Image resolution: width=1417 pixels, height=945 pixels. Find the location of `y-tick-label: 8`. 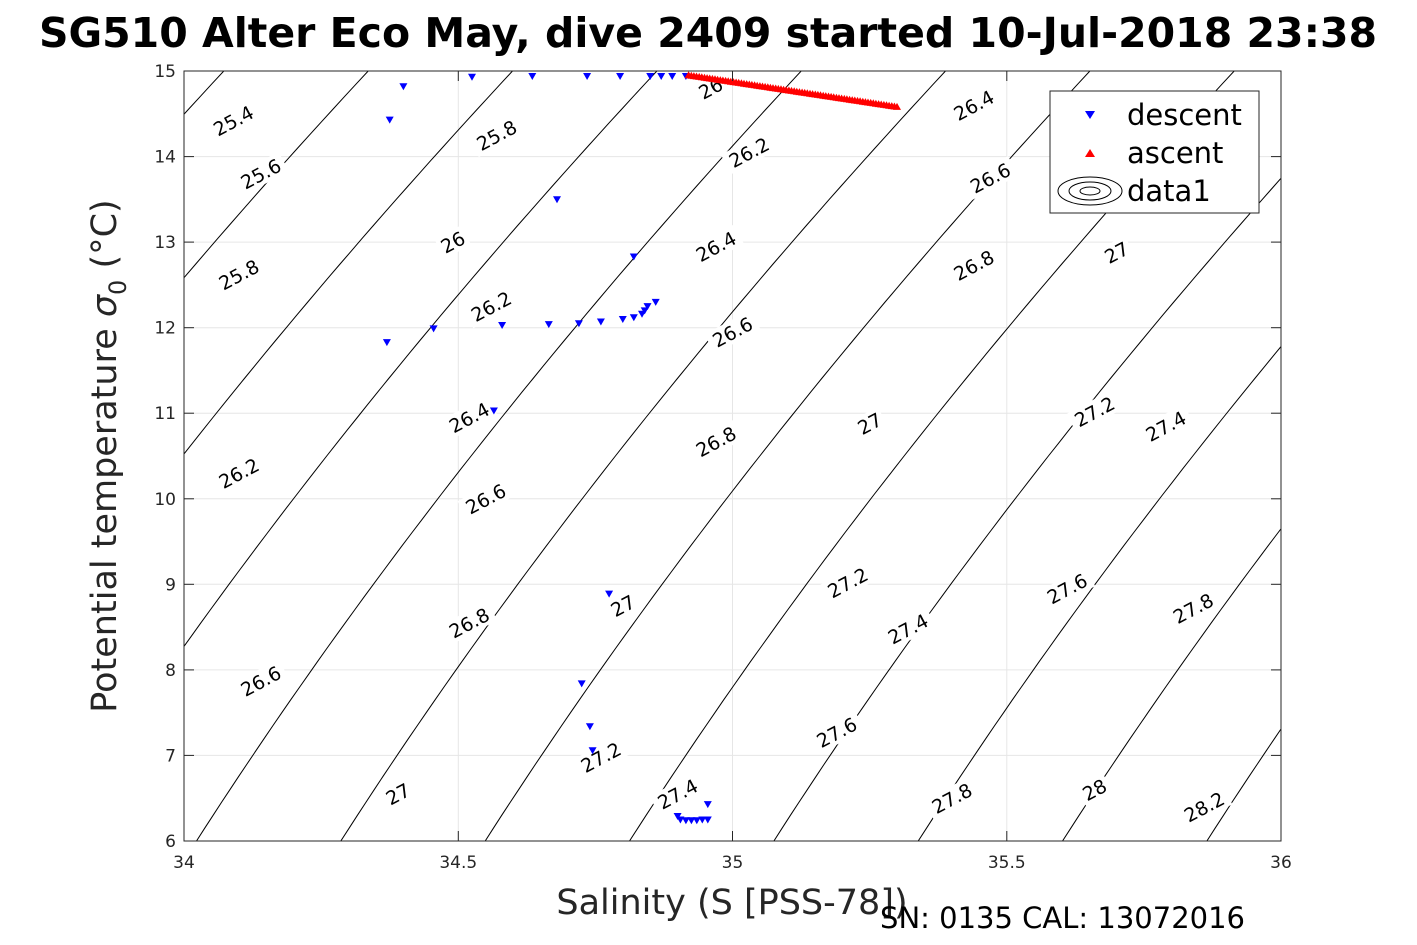

y-tick-label: 8 is located at coordinates (170, 671).